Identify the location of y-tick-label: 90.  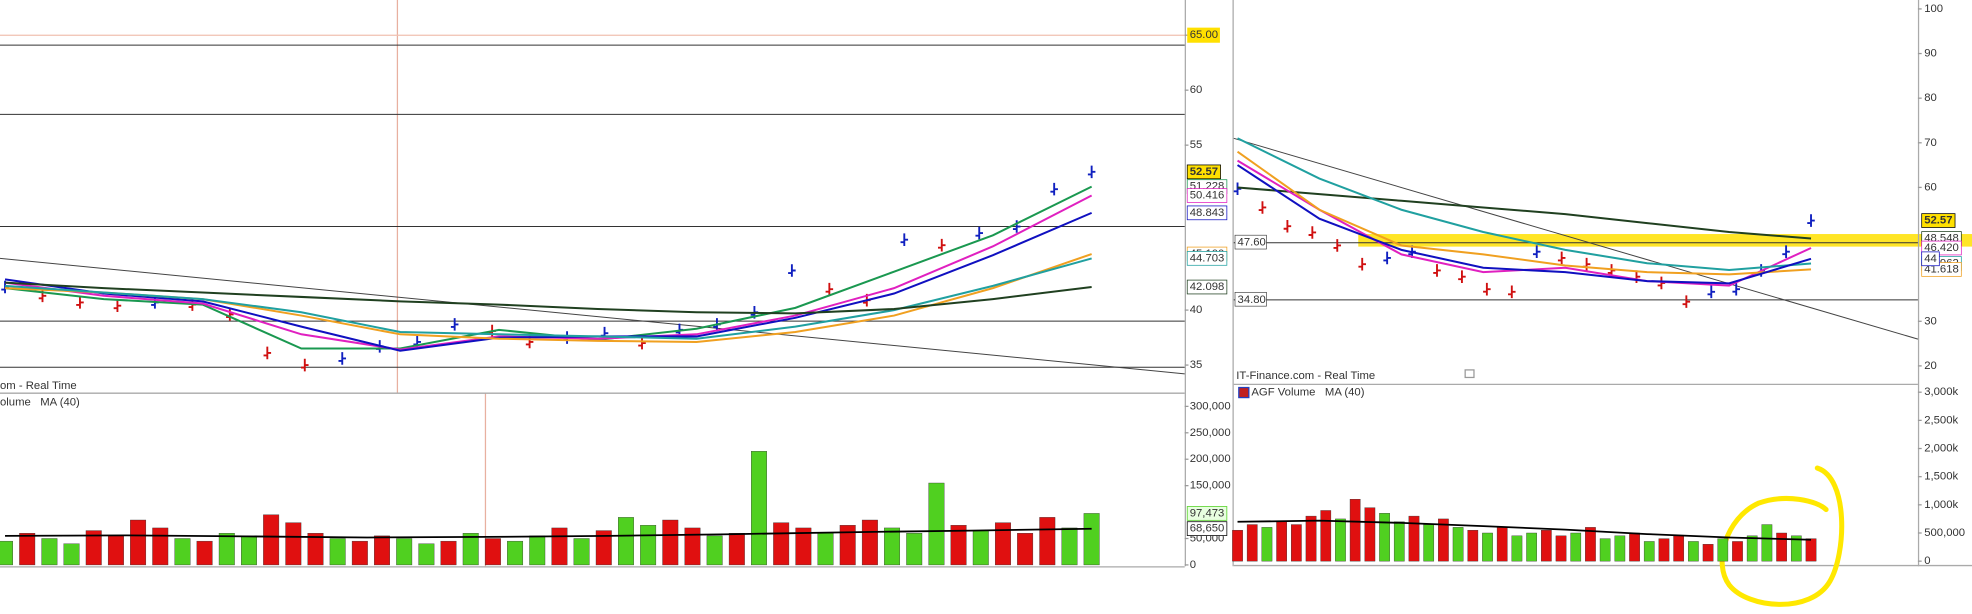
(1930, 54).